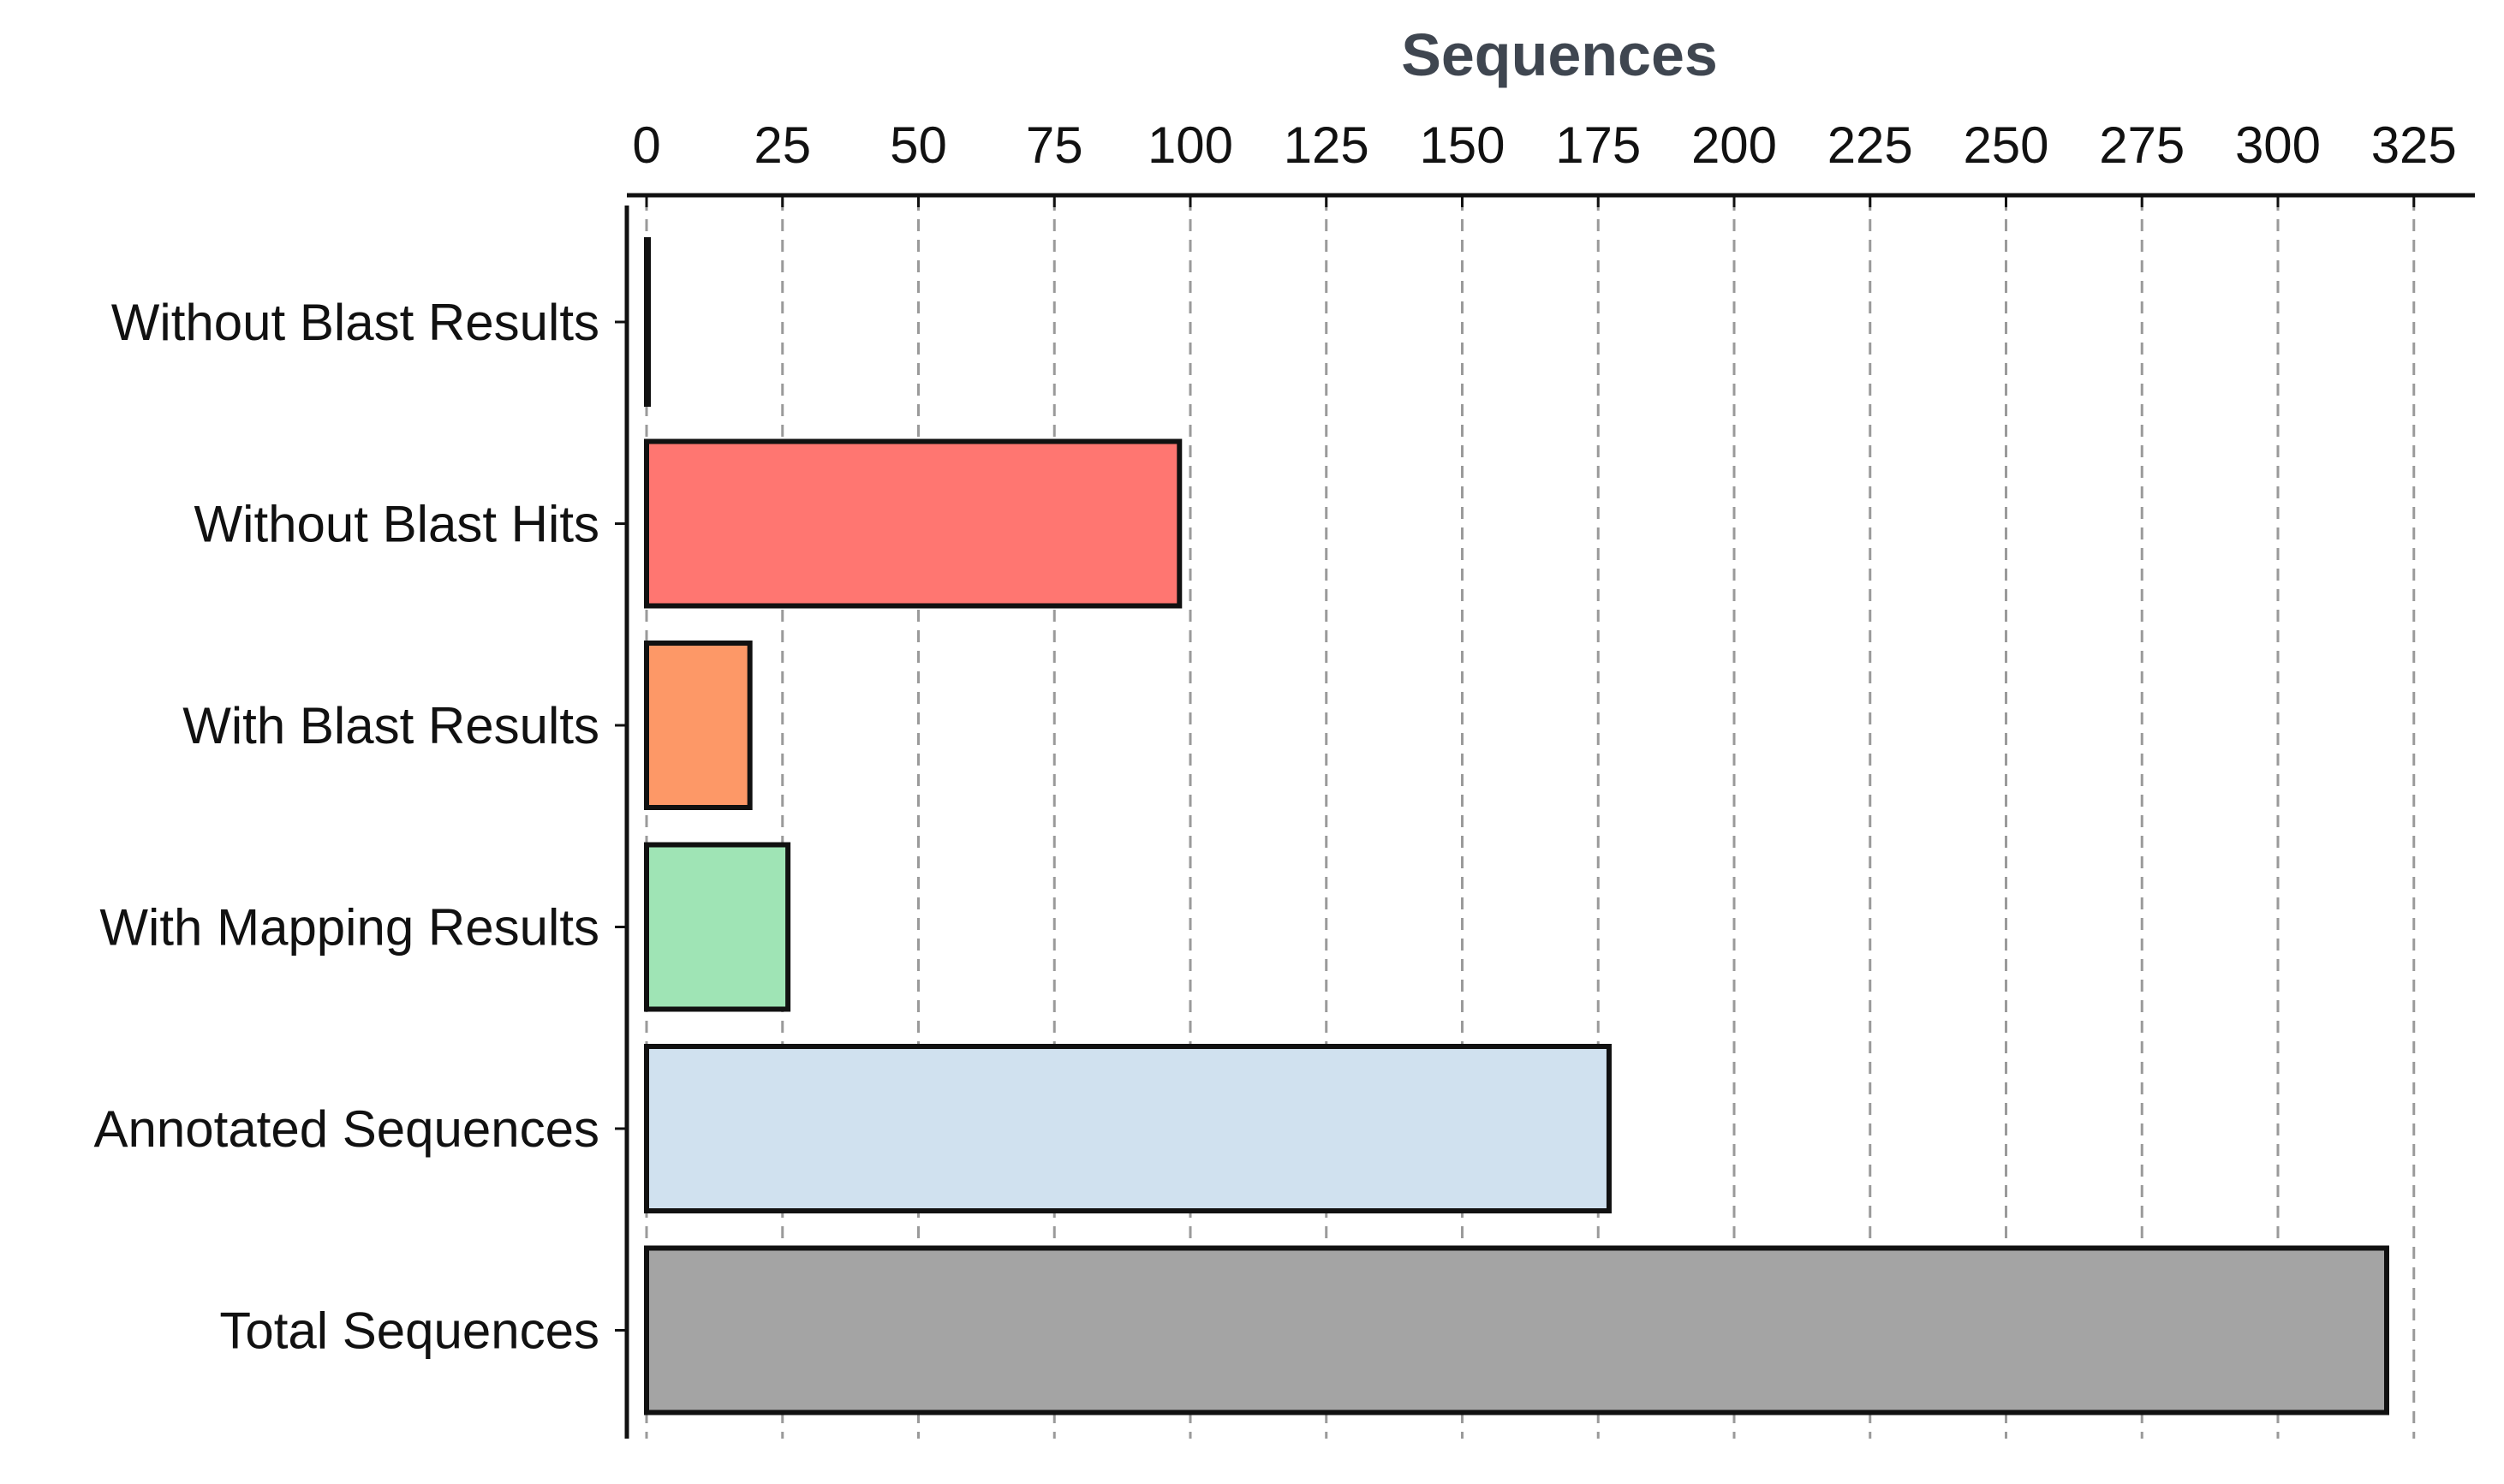 The height and width of the screenshot is (1484, 2504). What do you see at coordinates (918, 145) in the screenshot?
I see `x-tick-label-50: 50` at bounding box center [918, 145].